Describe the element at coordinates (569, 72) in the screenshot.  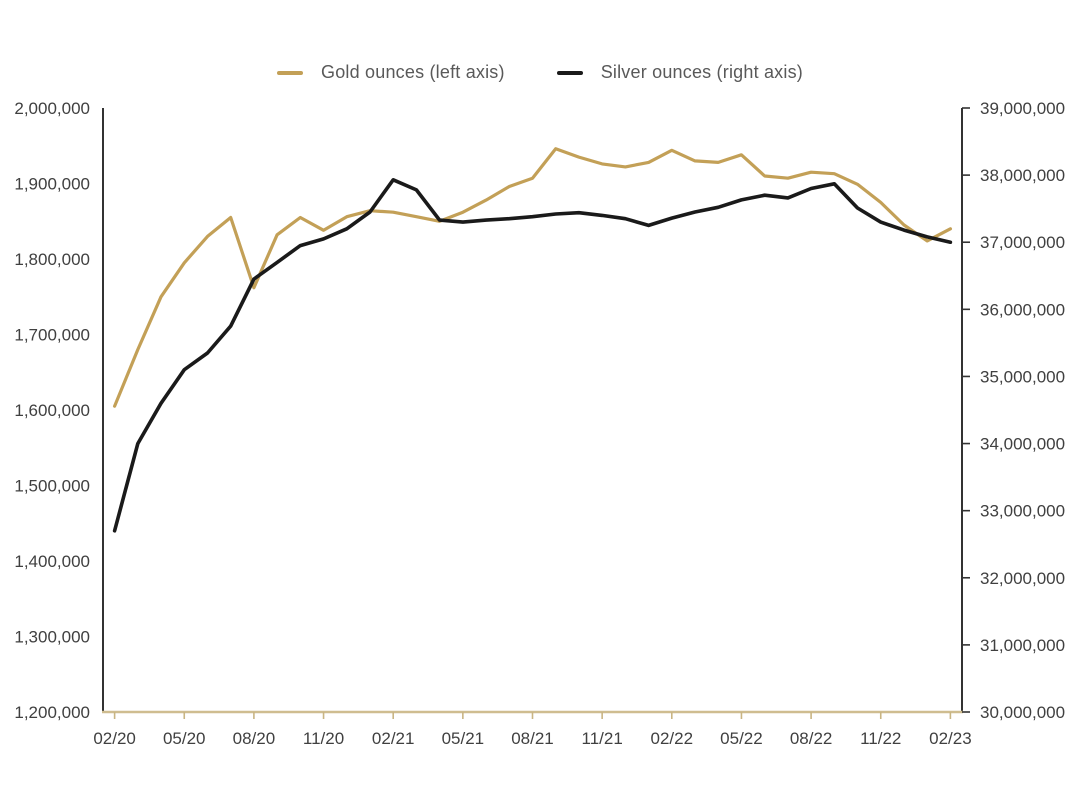
I see `silver-line-swatch` at that location.